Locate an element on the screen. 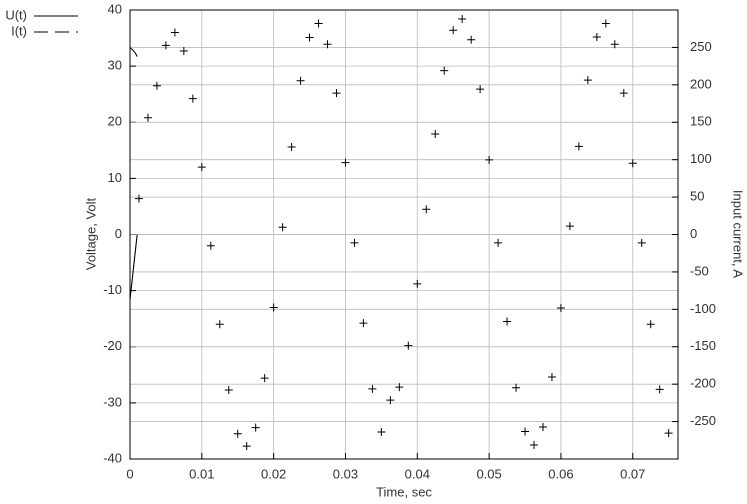 The image size is (747, 504). y-tick-label: 20 is located at coordinates (115, 121).